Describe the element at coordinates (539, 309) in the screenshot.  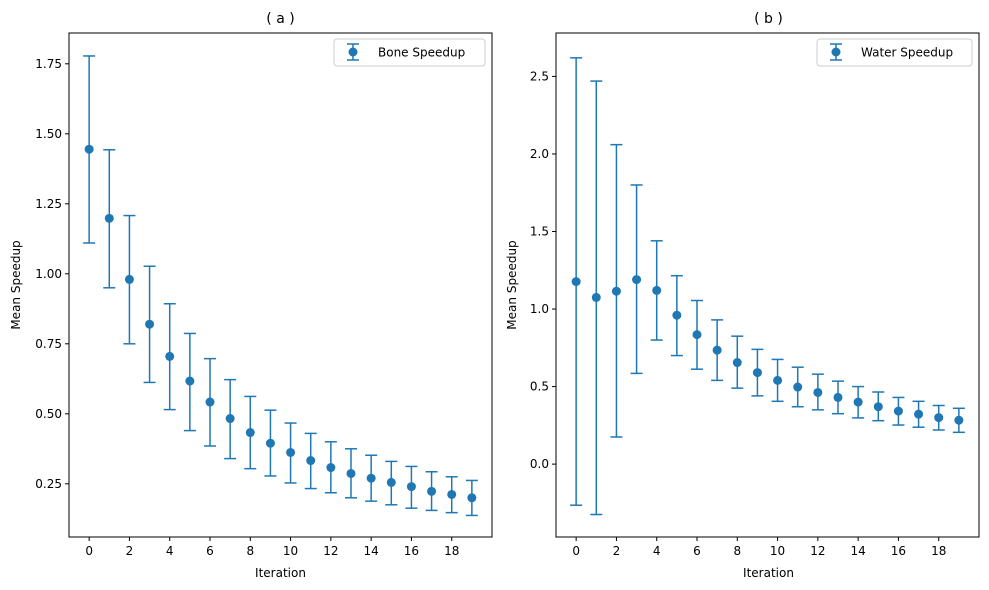
I see `y-tick-label: 1.0` at that location.